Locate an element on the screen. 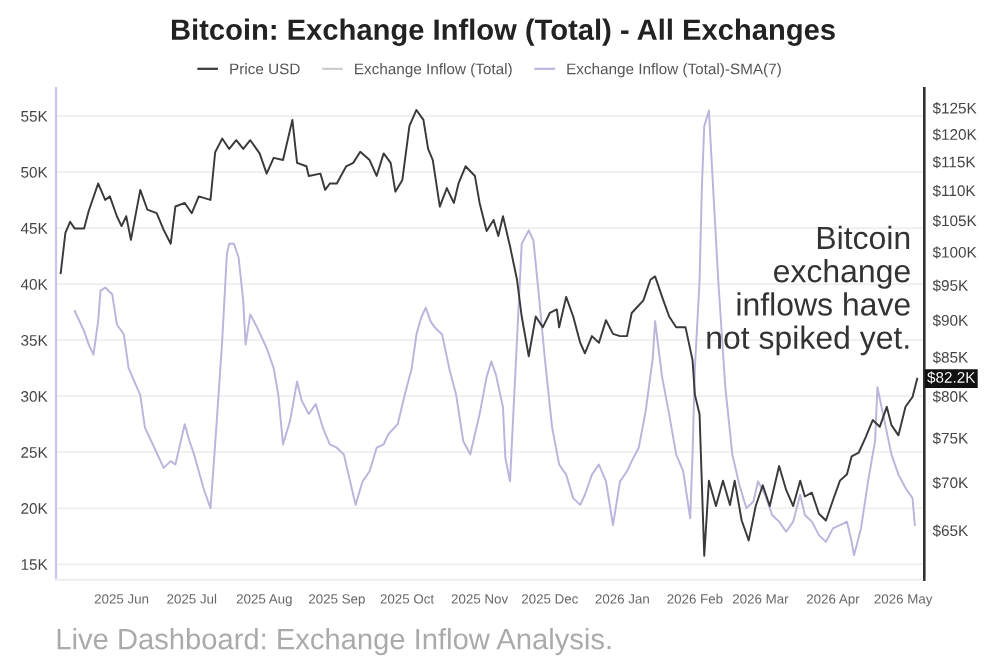 The height and width of the screenshot is (672, 1006). text: Live Dashboard: Exchange Inflow Analysis. is located at coordinates (334, 642).